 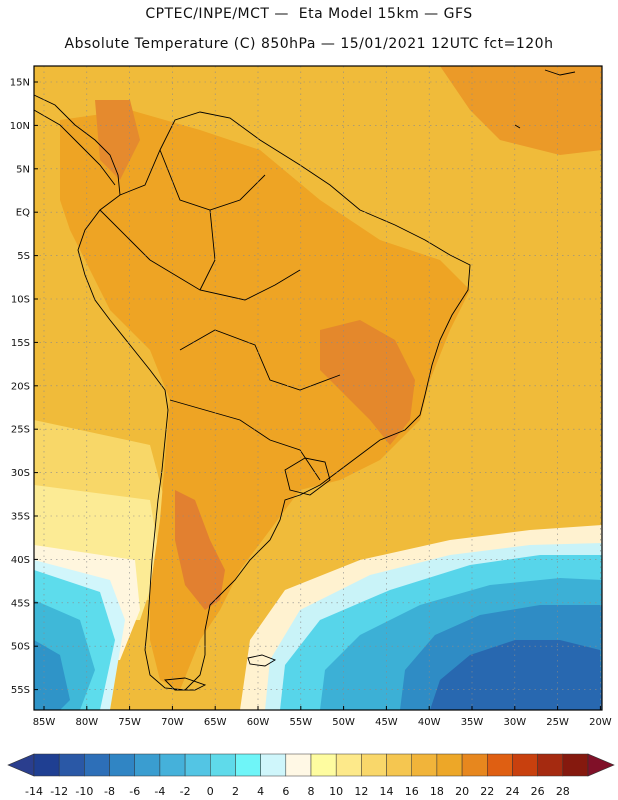 What do you see at coordinates (258, 722) in the screenshot?
I see `lon-label: 60W` at bounding box center [258, 722].